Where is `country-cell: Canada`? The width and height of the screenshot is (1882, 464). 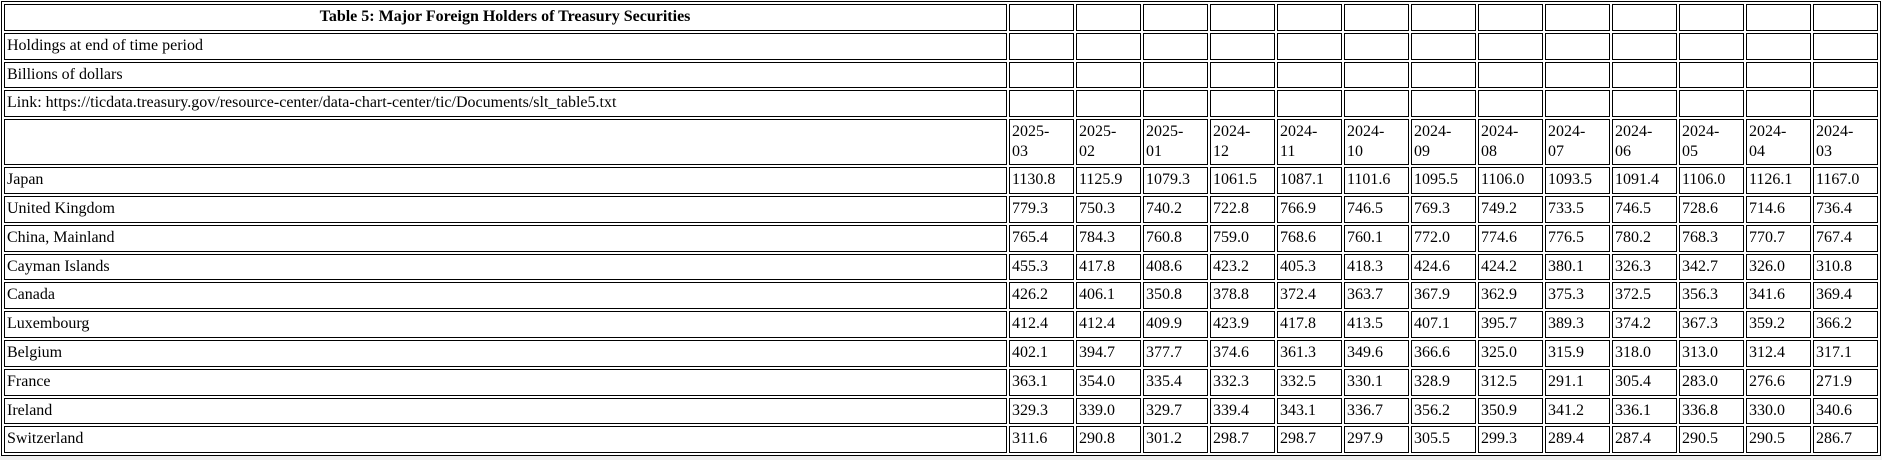 country-cell: Canada is located at coordinates (505, 296).